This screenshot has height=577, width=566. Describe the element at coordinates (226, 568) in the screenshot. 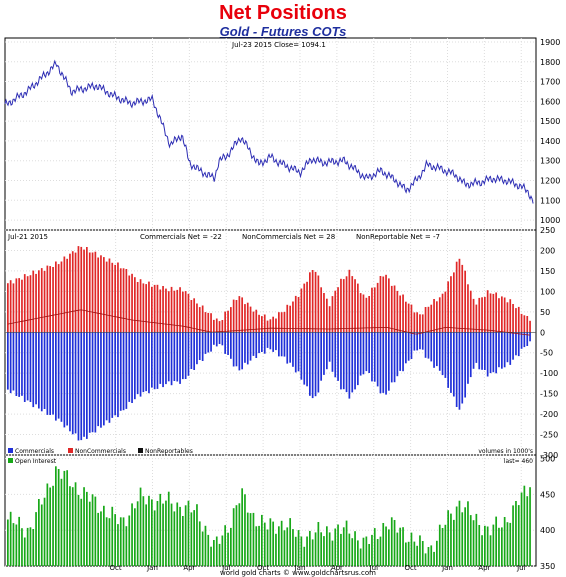

I see `x-tick-label: Jul` at that location.